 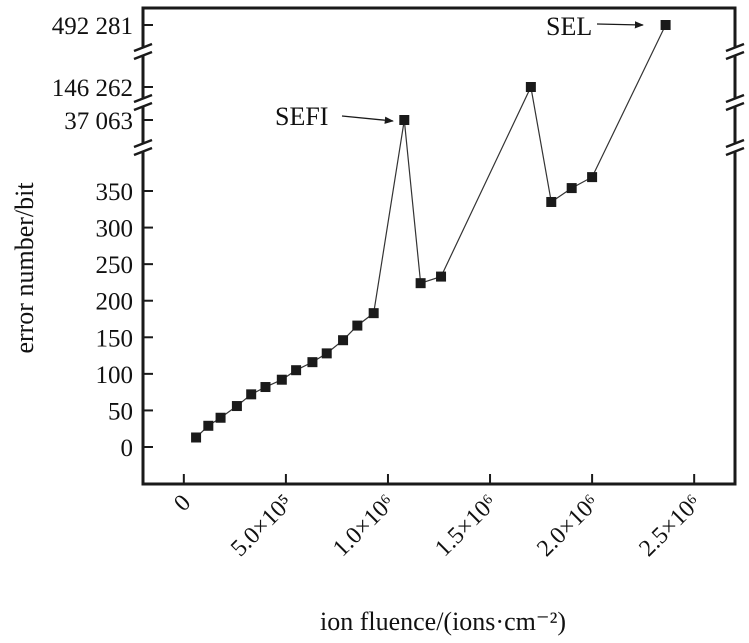 What do you see at coordinates (568, 526) in the screenshot?
I see `x-tick-label: 2.0×10⁶` at bounding box center [568, 526].